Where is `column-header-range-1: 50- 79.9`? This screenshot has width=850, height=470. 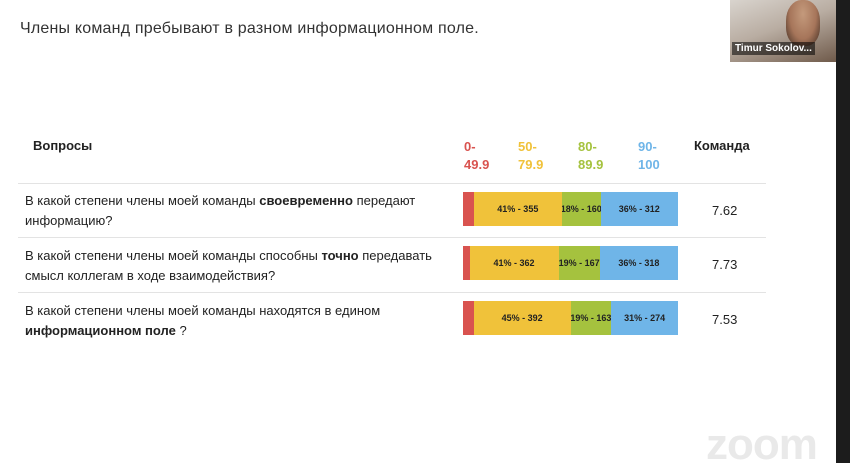
column-header-range-1: 50- 79.9 is located at coordinates (530, 156).